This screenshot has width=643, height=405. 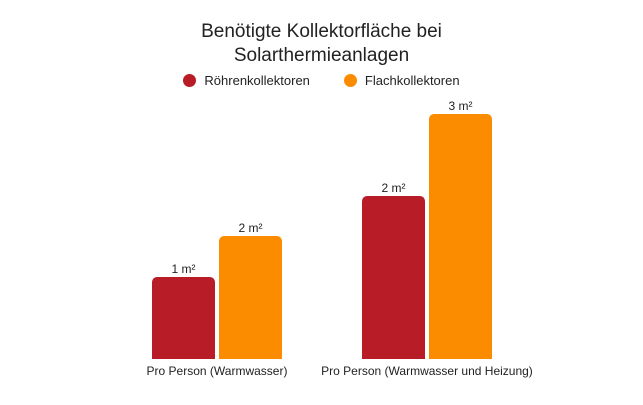 What do you see at coordinates (412, 80) in the screenshot?
I see `legend-label: Flachkollektoren` at bounding box center [412, 80].